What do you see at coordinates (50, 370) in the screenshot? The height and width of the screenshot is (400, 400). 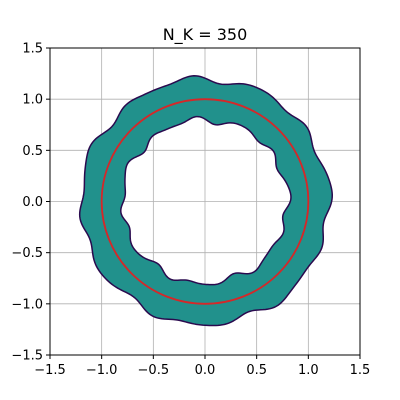 I see `x-tick-label-0: −1.5` at bounding box center [50, 370].